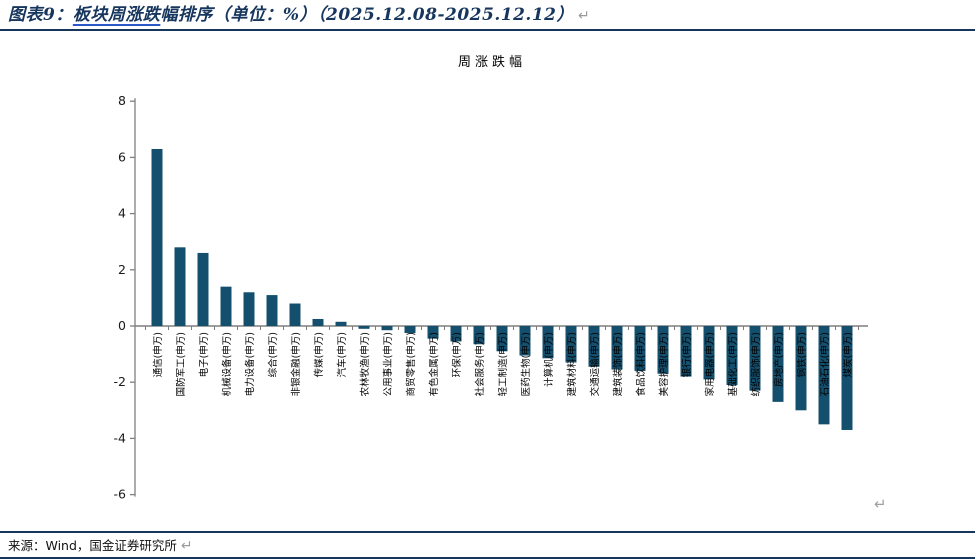 The width and height of the screenshot is (975, 560). I want to click on category-label-15: 轻工制造(申万), so click(503, 364).